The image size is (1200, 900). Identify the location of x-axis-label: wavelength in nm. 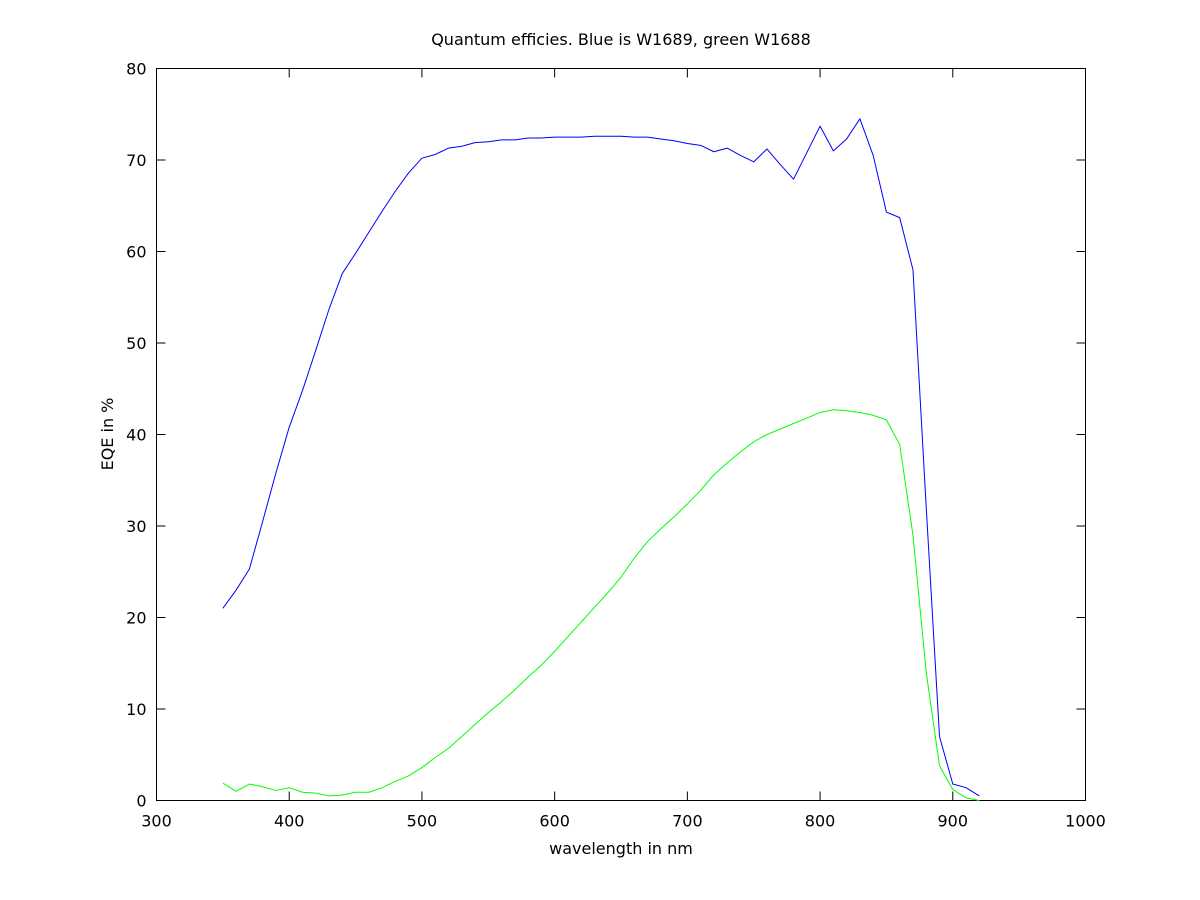
(621, 848).